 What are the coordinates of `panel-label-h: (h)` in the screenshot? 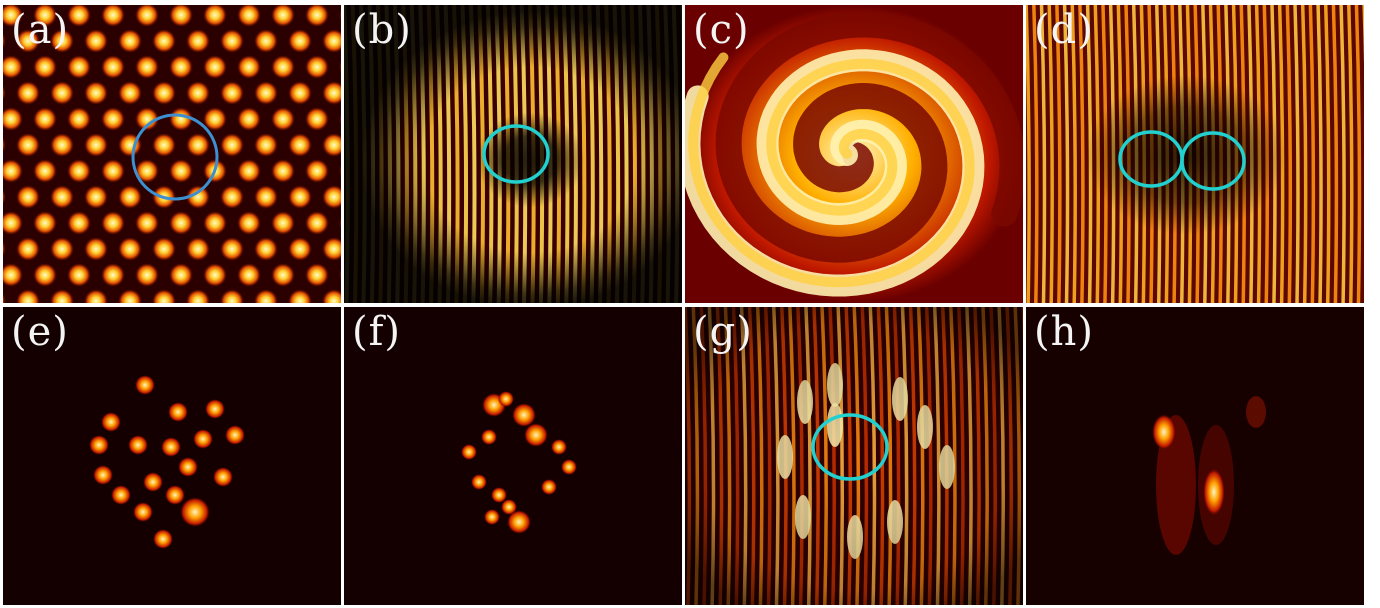 It's located at (1064, 332).